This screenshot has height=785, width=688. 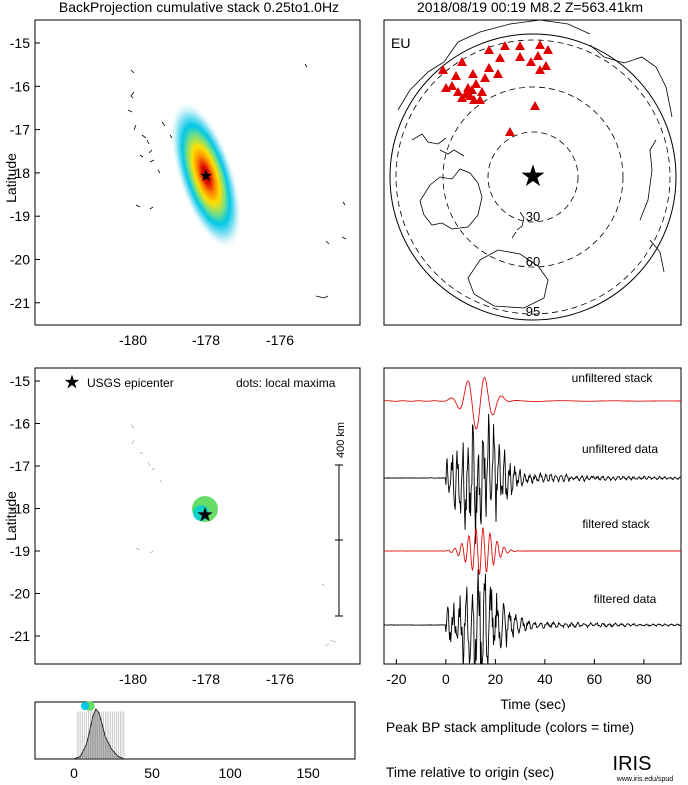 What do you see at coordinates (20, 86) in the screenshot?
I see `top-map-ytick-label: -16` at bounding box center [20, 86].